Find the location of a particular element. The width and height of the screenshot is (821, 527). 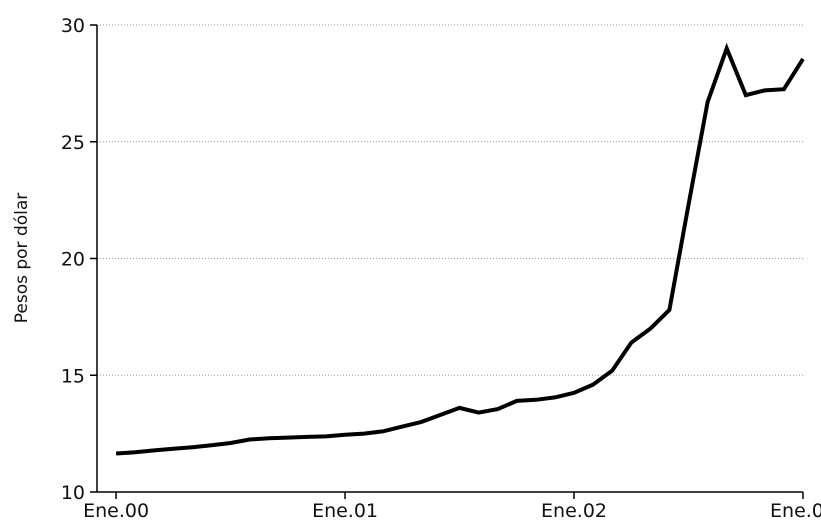

y-tick-label-1: 15 is located at coordinates (73, 376).